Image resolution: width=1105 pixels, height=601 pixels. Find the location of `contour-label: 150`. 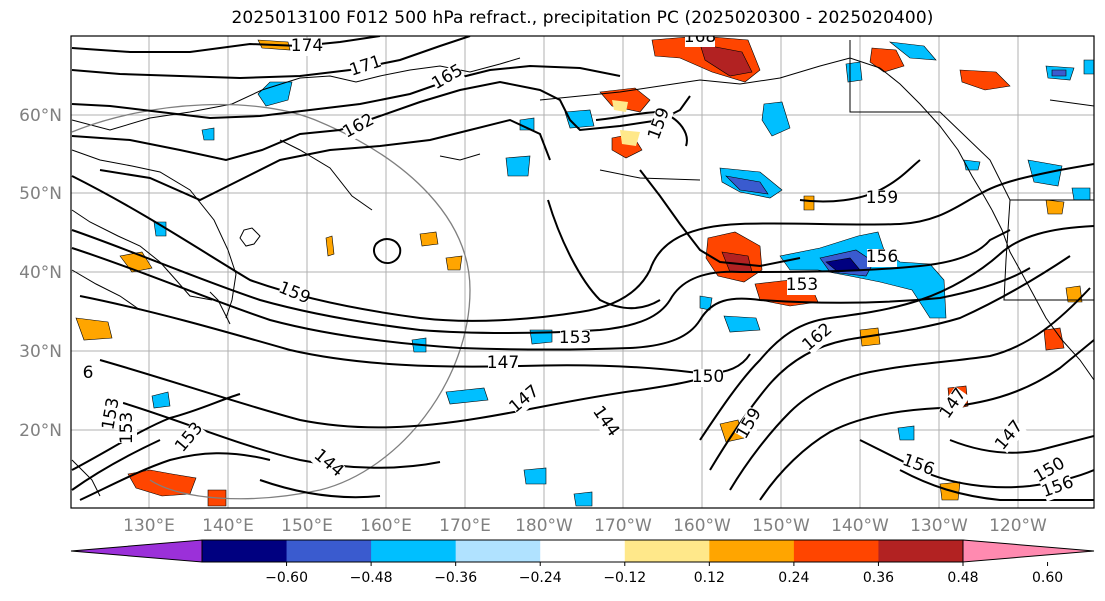

contour-label: 150 is located at coordinates (708, 377).